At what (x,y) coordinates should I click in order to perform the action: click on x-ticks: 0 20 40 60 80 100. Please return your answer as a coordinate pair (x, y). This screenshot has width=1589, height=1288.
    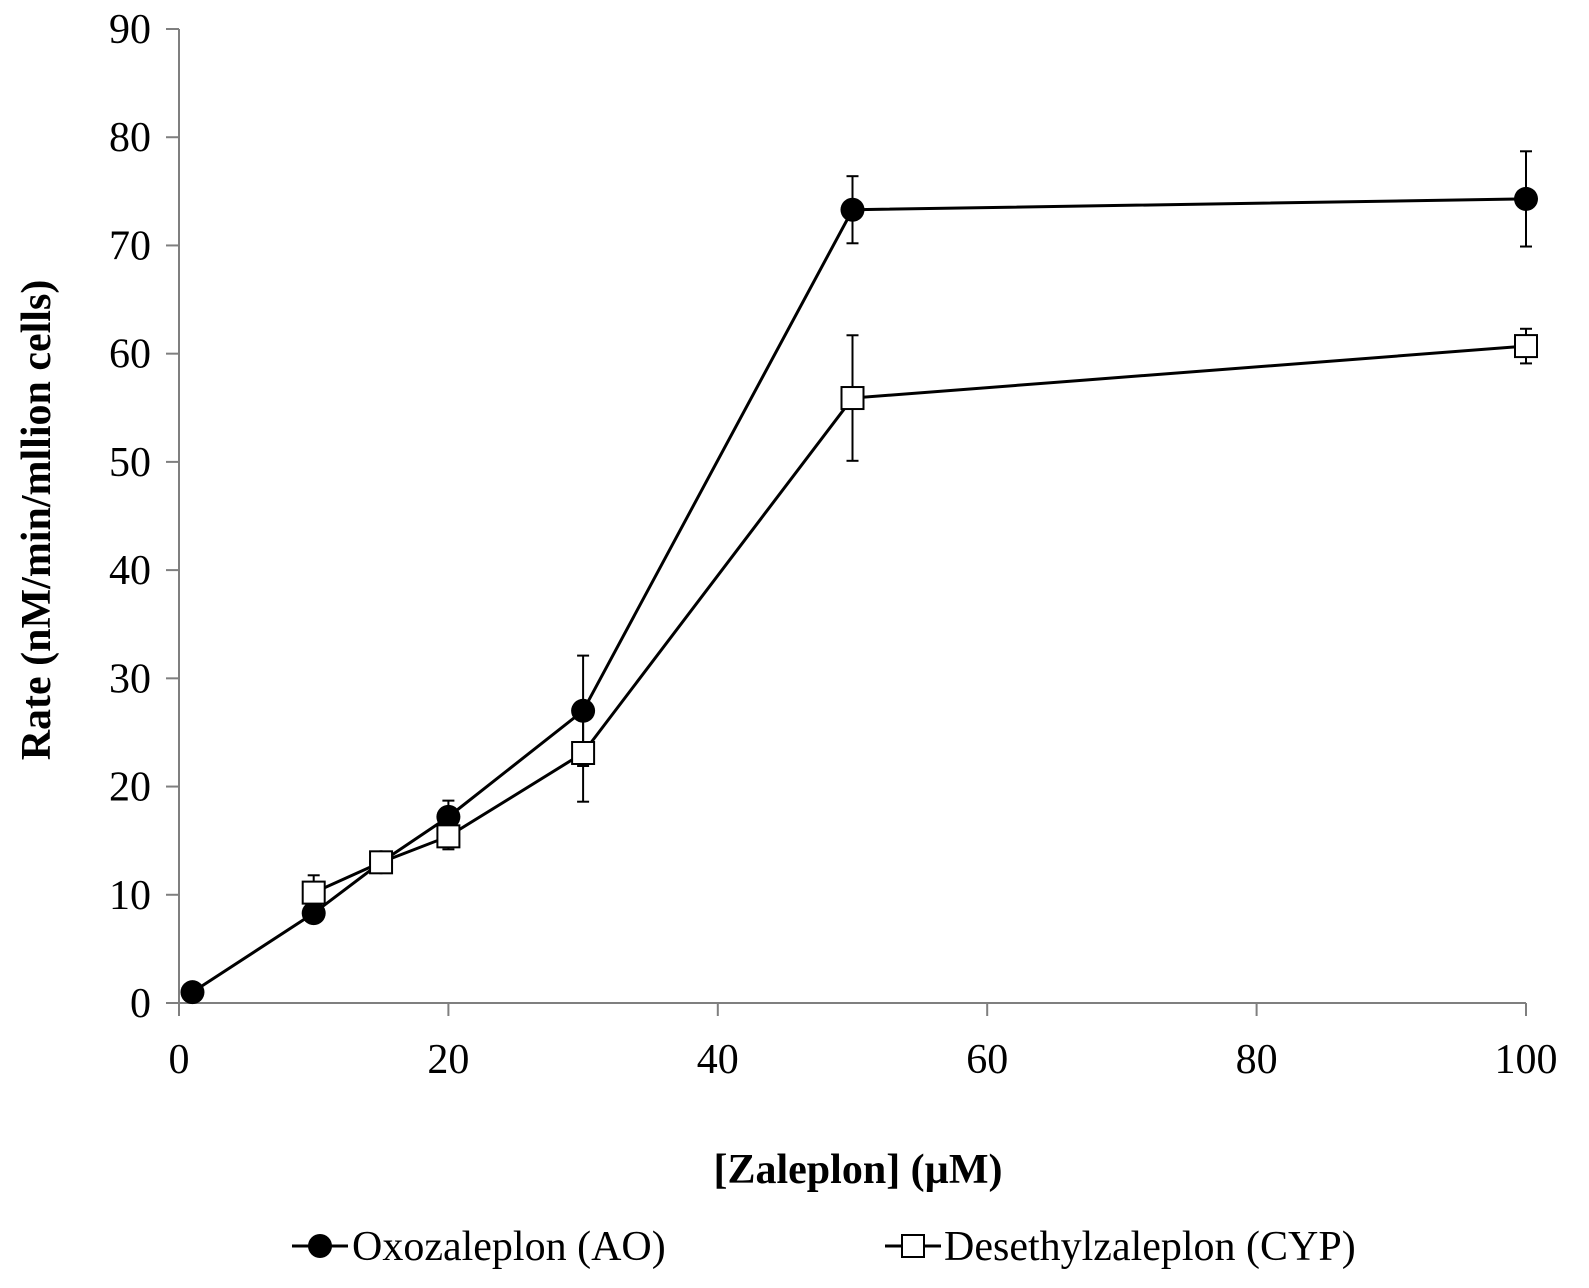
    Looking at the image, I should click on (863, 1043).